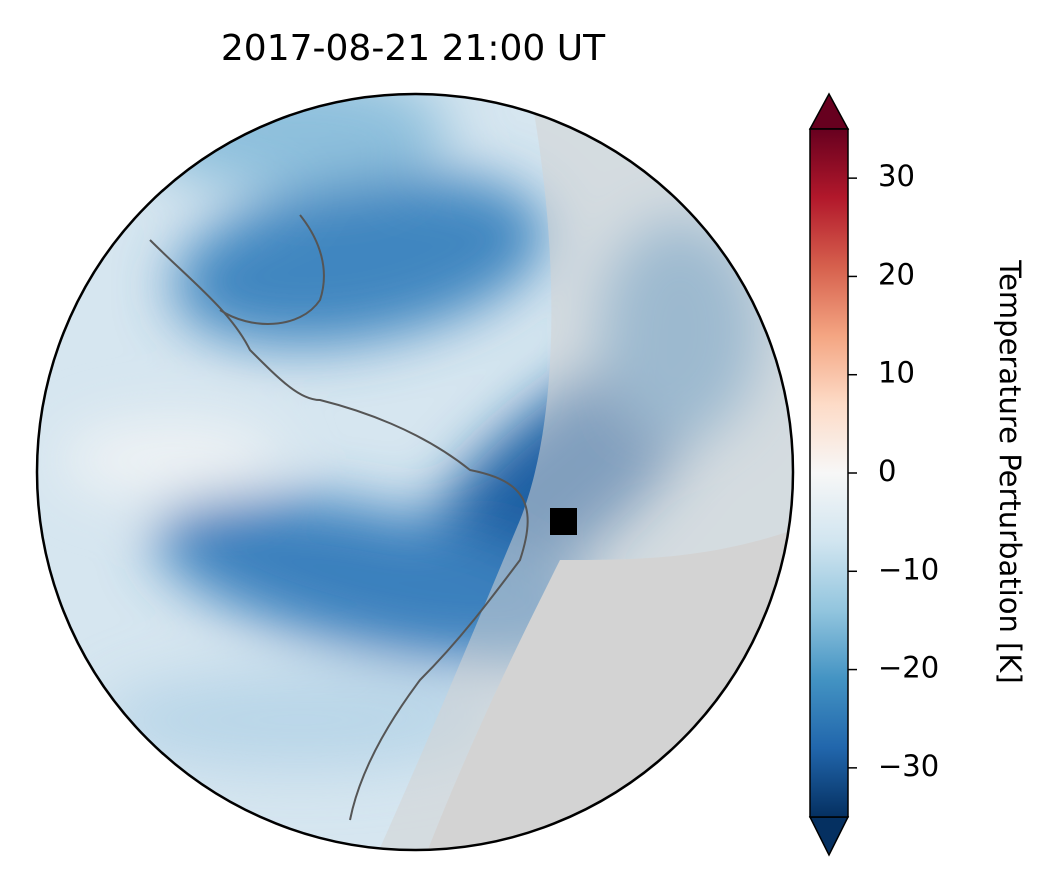 The height and width of the screenshot is (887, 1056). What do you see at coordinates (1010, 471) in the screenshot?
I see `colorbar-label: Temperature Perturbation [K]` at bounding box center [1010, 471].